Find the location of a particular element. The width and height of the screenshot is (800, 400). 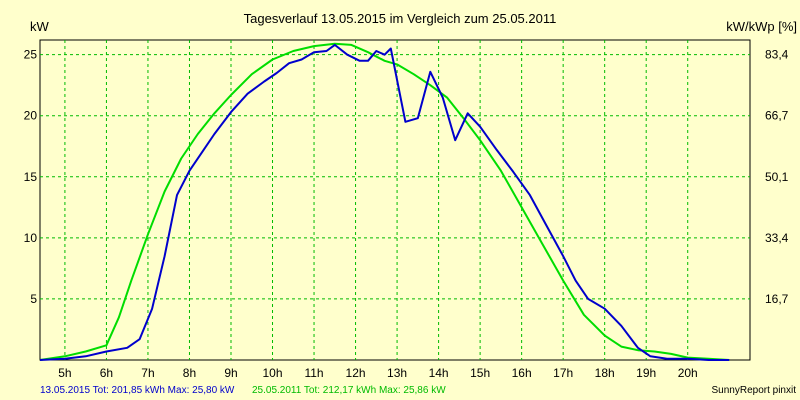

y-tick-label-left: 10 is located at coordinates (31, 238).